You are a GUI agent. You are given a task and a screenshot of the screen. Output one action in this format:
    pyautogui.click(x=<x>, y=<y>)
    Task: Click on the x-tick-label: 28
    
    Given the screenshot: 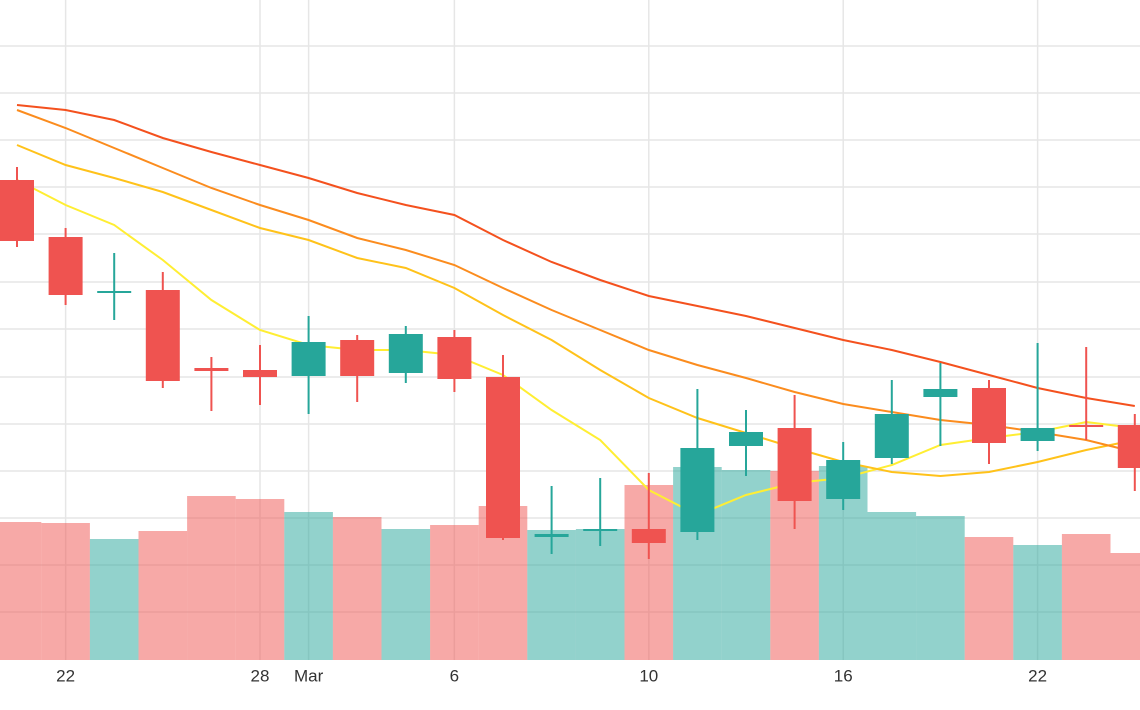 What is the action you would take?
    pyautogui.click(x=260, y=675)
    